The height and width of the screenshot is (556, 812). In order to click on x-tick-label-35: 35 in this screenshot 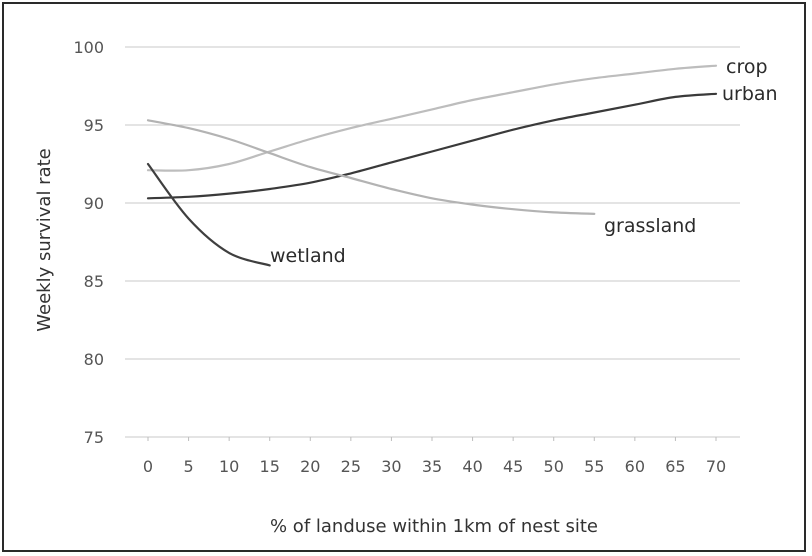, I will do `click(432, 466)`.